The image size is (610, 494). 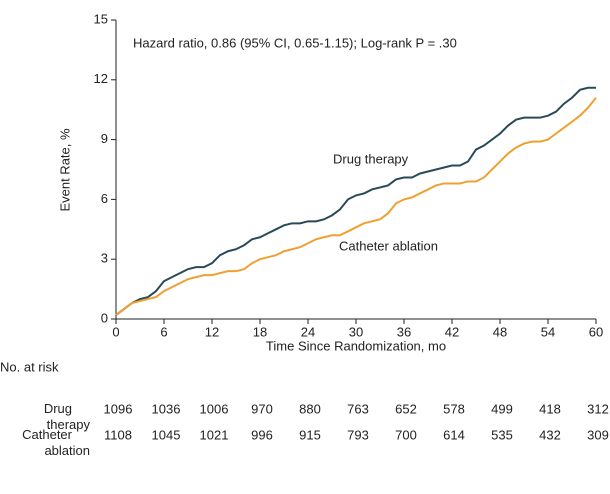 I want to click on x-tick-label: 18, so click(x=260, y=331).